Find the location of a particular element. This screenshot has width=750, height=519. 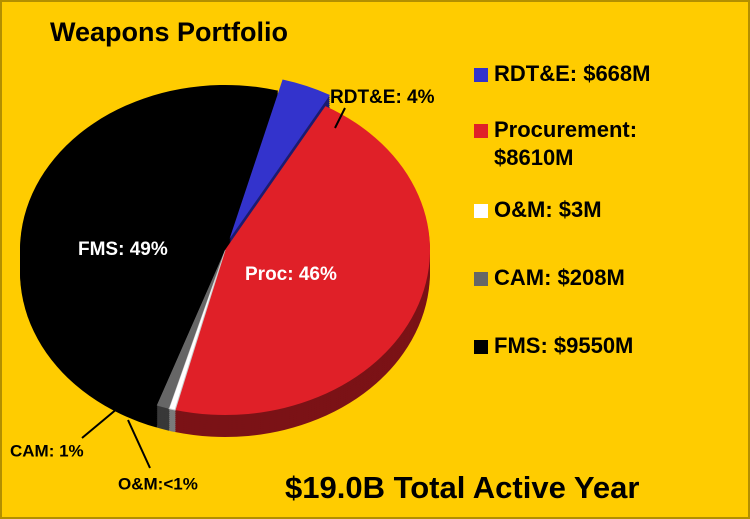

legend-item: O&M: $3M is located at coordinates (582, 210).